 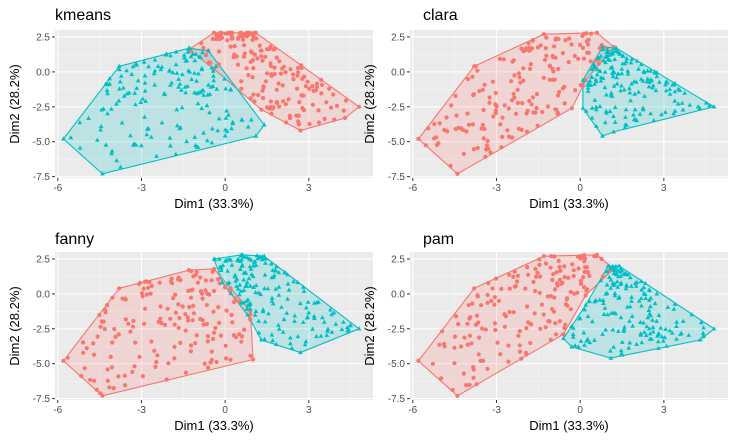 I want to click on y-axis-title: Dim2 (28.2%), so click(x=14, y=325).